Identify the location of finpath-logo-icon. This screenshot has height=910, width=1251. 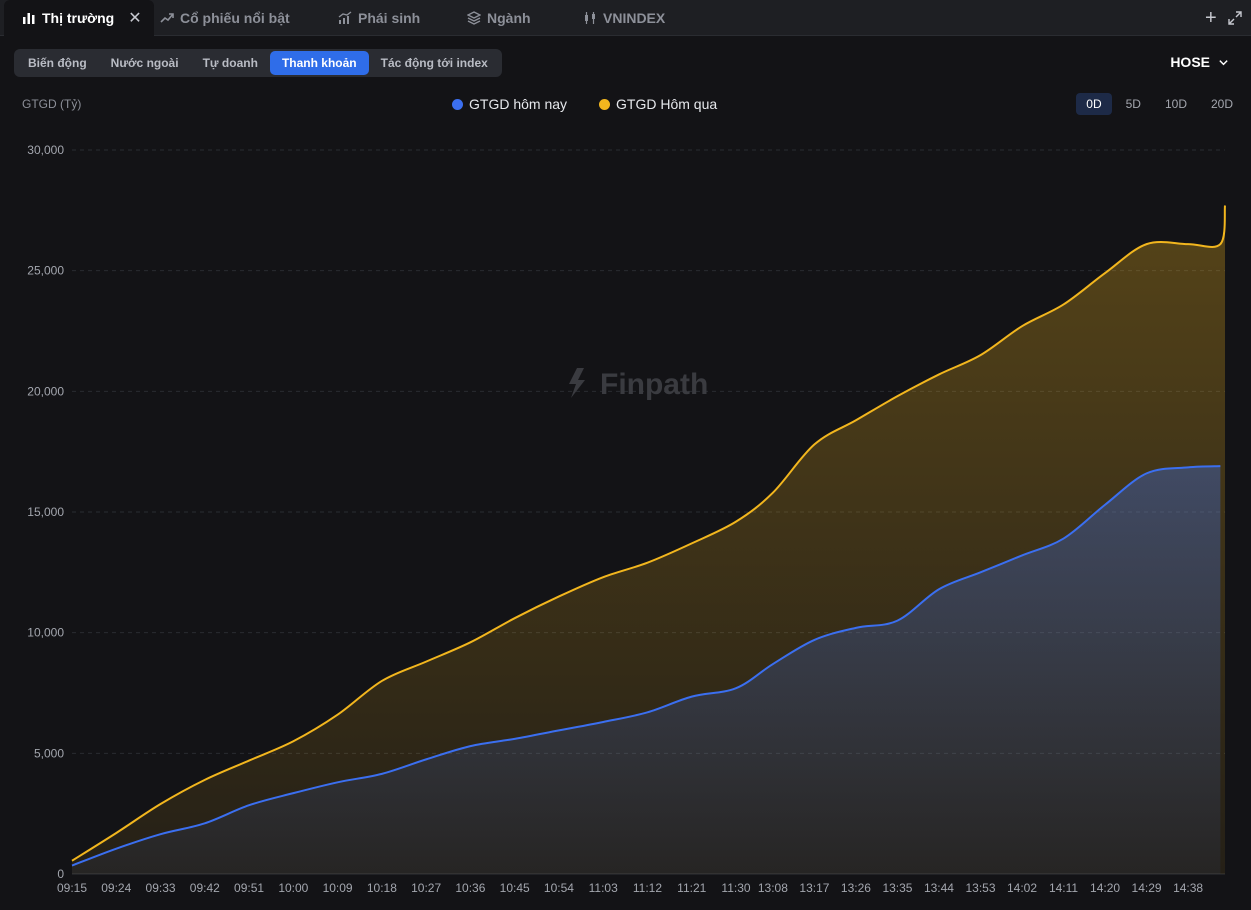
(577, 383).